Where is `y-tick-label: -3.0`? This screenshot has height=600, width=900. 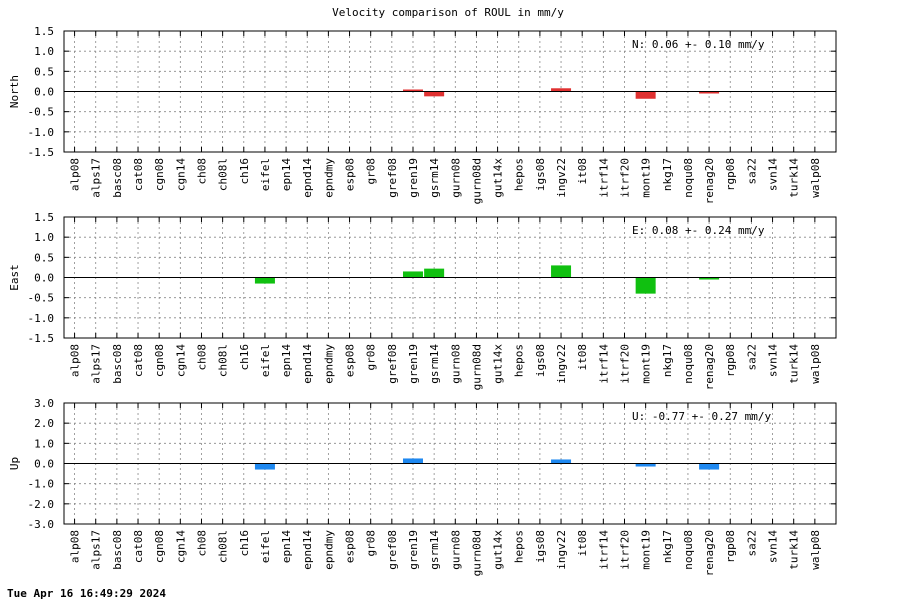 y-tick-label: -3.0 is located at coordinates (41, 524).